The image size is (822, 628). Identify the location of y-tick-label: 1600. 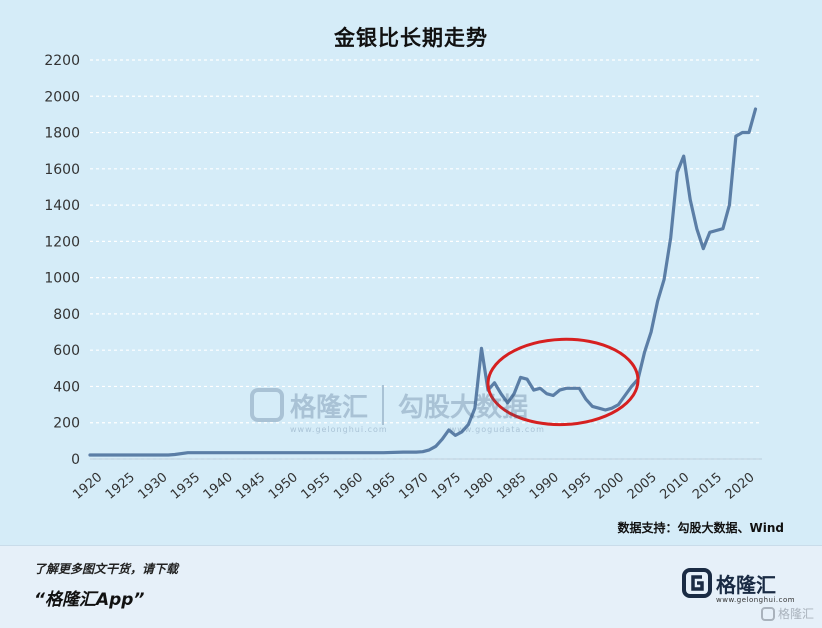
(62, 170).